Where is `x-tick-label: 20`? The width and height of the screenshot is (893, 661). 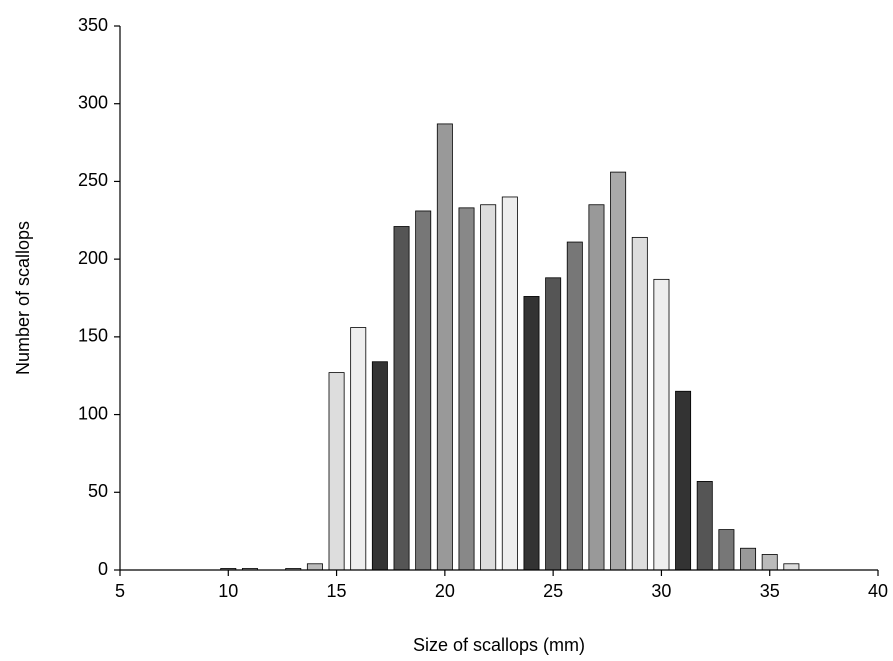
x-tick-label: 20 is located at coordinates (445, 591).